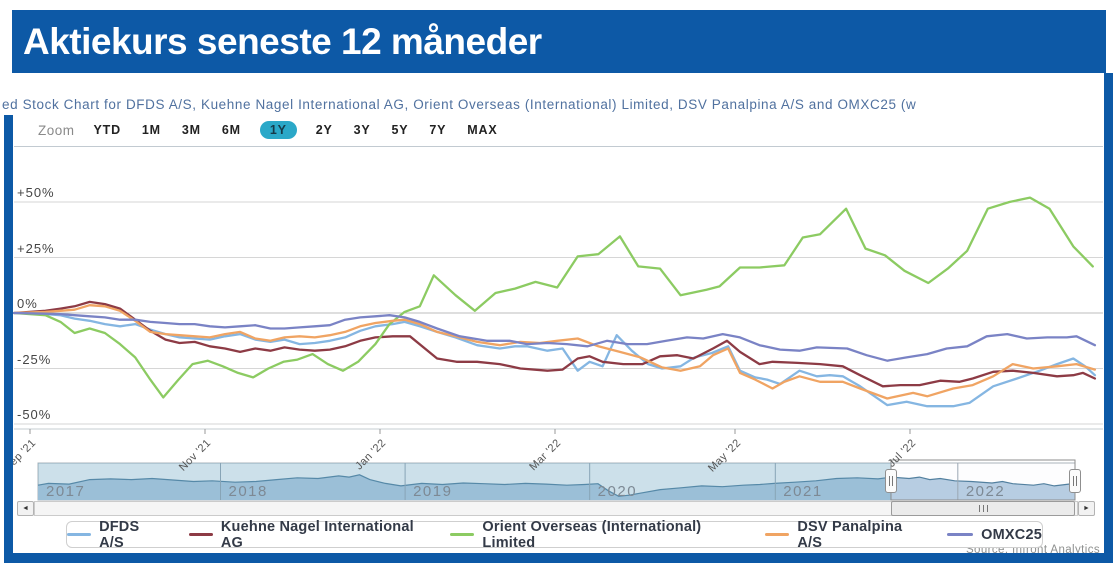 The height and width of the screenshot is (568, 1116). What do you see at coordinates (617, 491) in the screenshot?
I see `navigator-year-label: 2020` at bounding box center [617, 491].